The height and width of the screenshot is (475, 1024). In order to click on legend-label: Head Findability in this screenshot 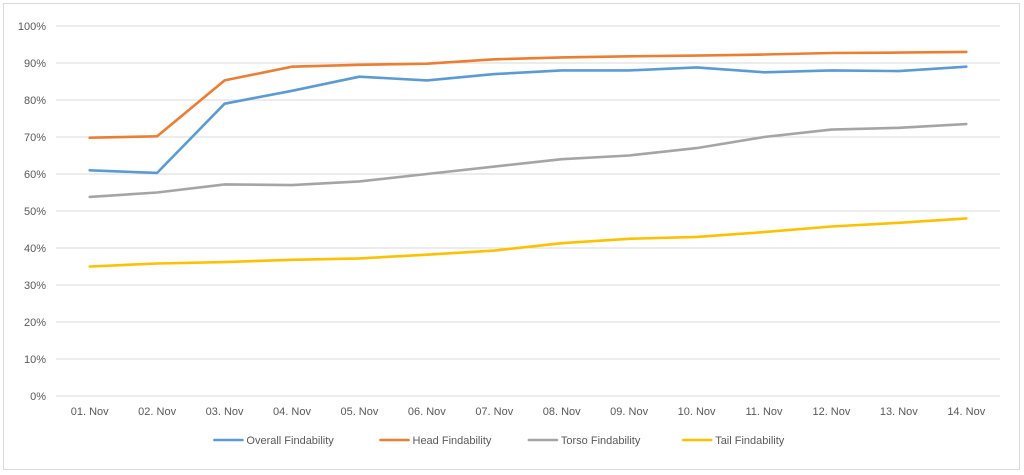, I will do `click(452, 441)`.